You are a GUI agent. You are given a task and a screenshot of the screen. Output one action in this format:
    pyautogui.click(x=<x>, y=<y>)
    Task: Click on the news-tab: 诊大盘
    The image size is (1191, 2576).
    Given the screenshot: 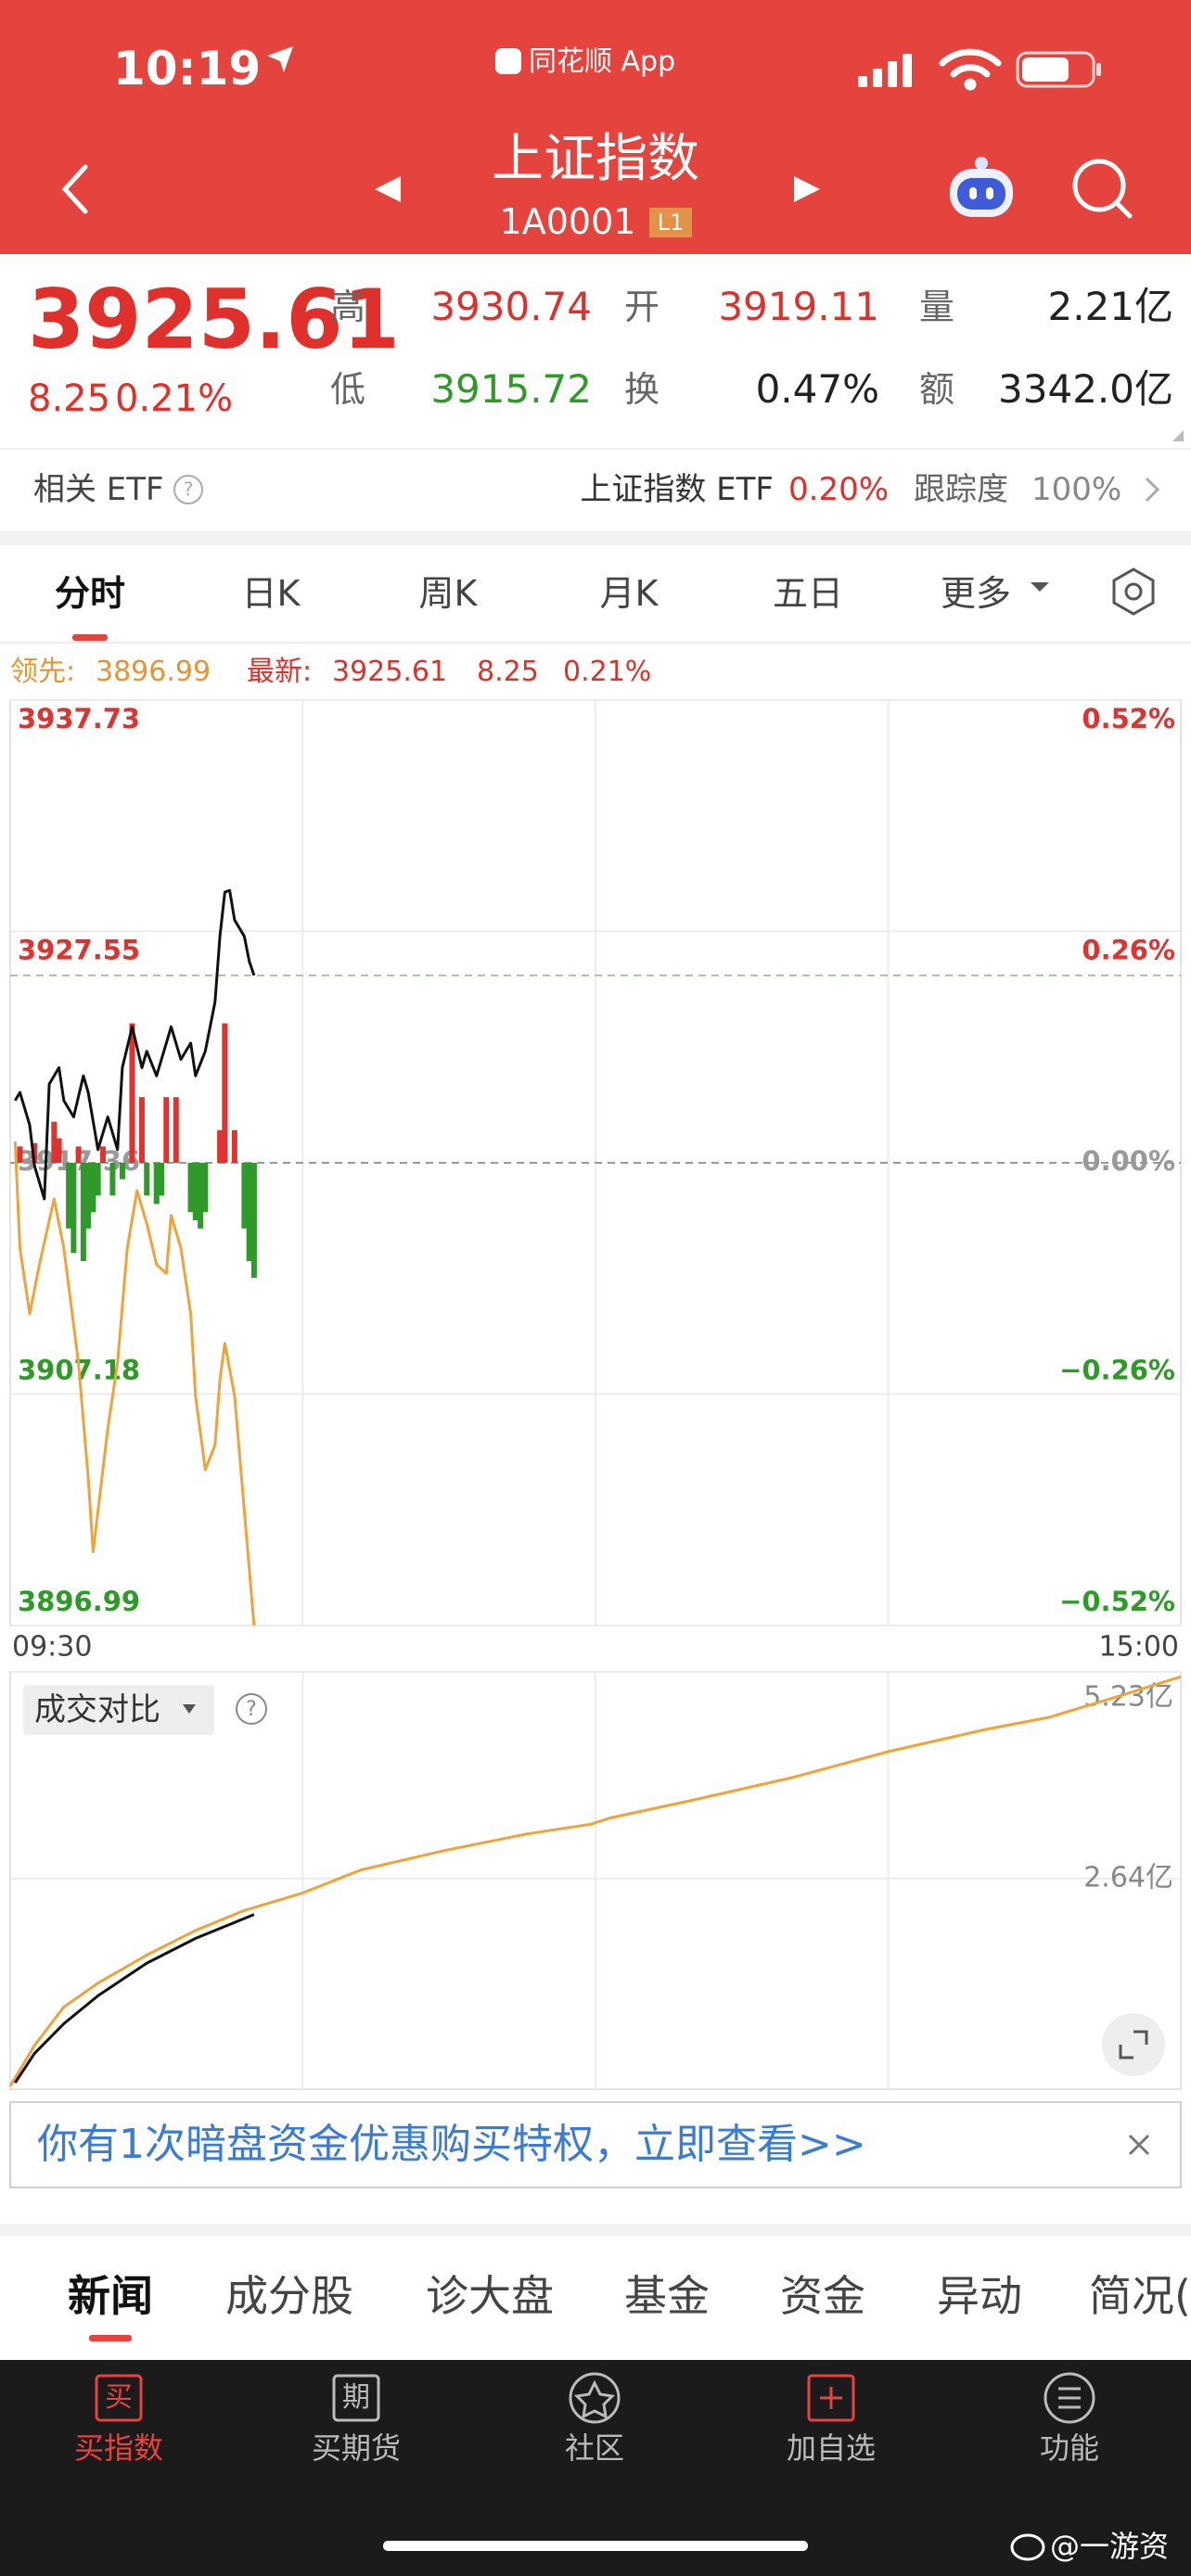 What is the action you would take?
    pyautogui.click(x=490, y=2296)
    